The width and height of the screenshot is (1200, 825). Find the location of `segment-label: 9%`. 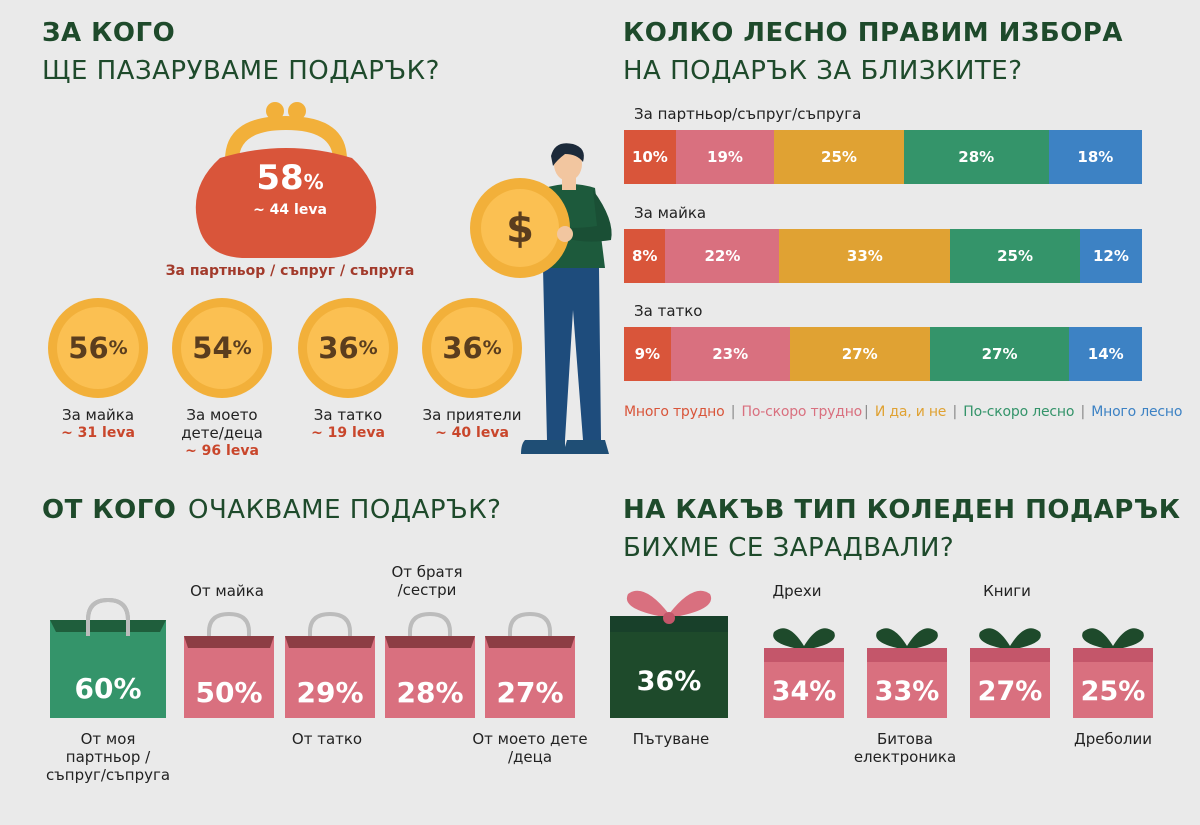

segment-label: 9% is located at coordinates (647, 354).